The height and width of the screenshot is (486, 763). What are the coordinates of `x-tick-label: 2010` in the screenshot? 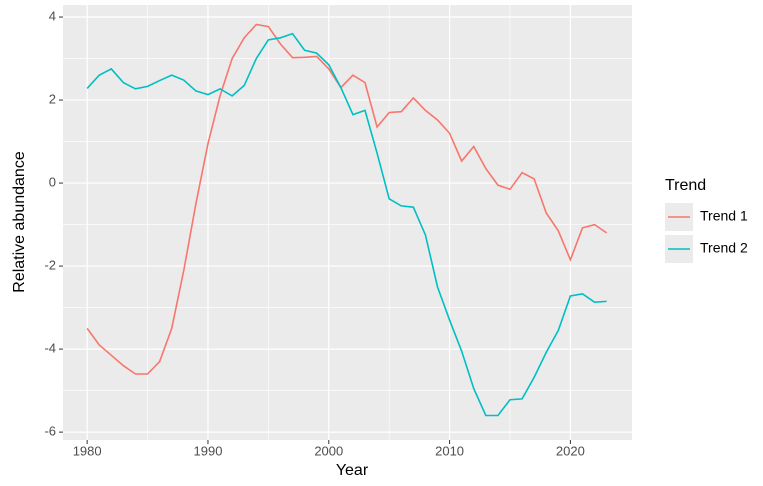 It's located at (449, 450).